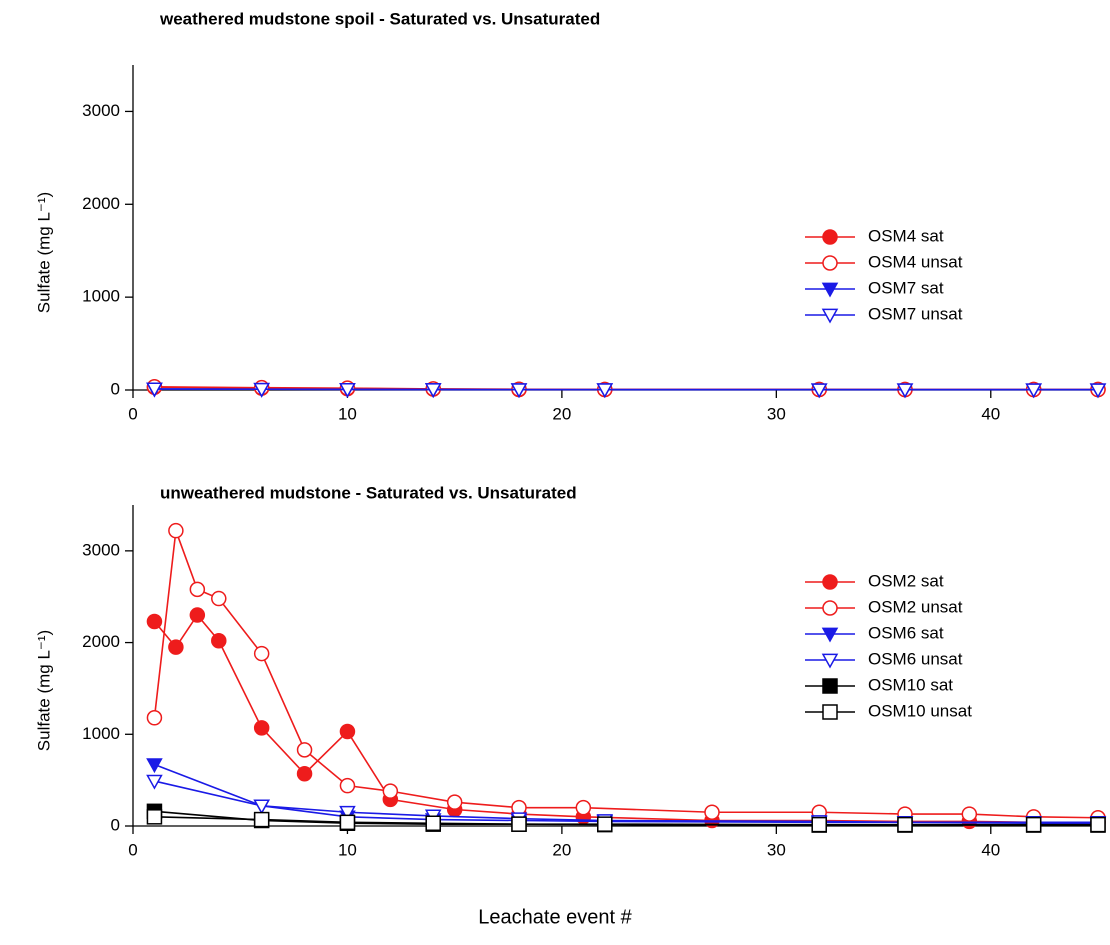  Describe the element at coordinates (920, 710) in the screenshot. I see `legend-label: OSM10 unsat` at that location.